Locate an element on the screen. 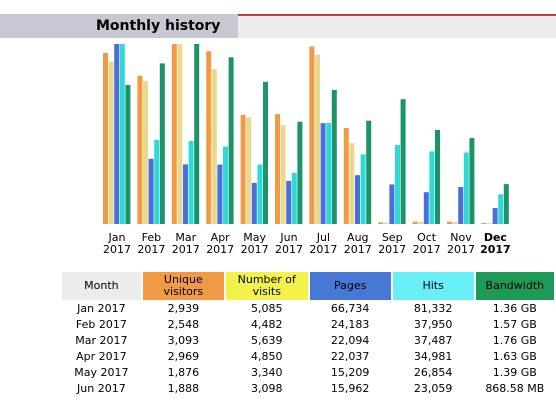 This screenshot has height=408, width=556. cell-unique-visitors: 2,939 is located at coordinates (183, 308).